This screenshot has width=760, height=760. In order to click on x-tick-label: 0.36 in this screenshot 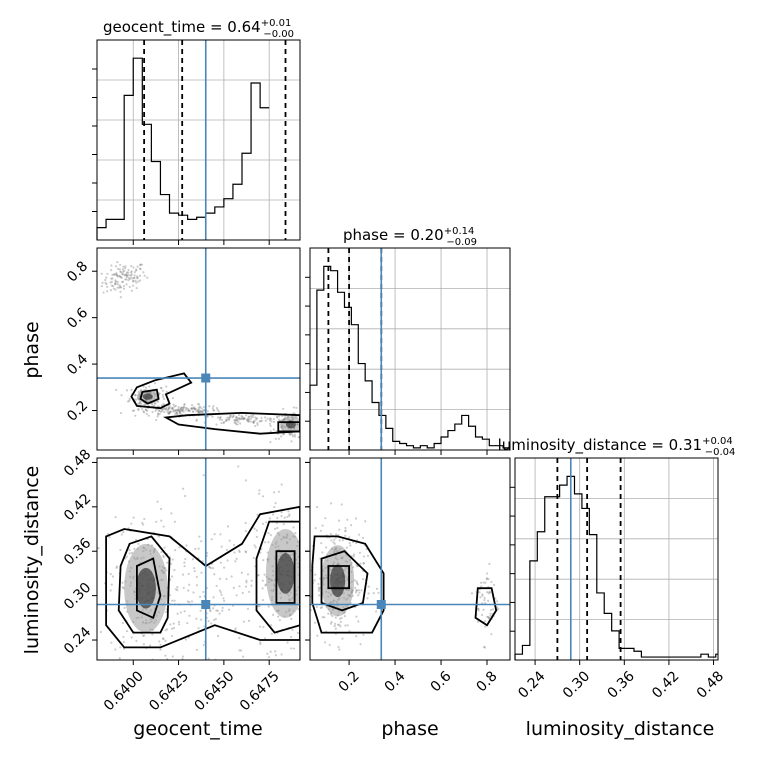, I will do `click(621, 684)`.